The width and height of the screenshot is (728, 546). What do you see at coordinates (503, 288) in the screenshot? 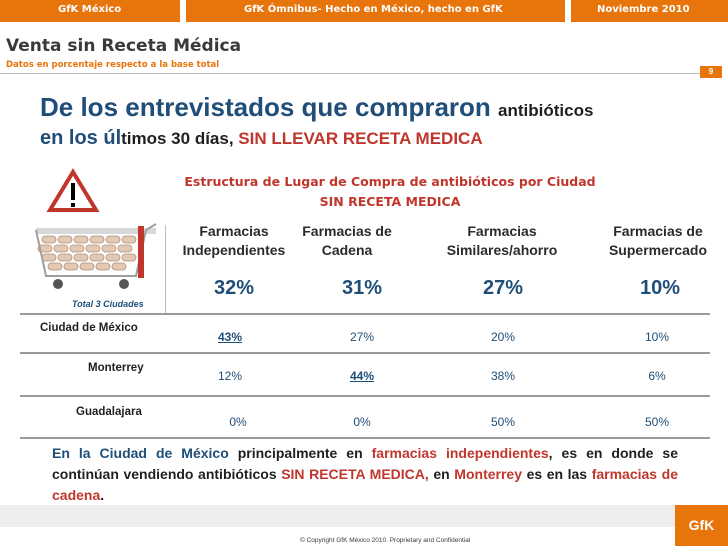
I see `total-similares: 27%` at bounding box center [503, 288].